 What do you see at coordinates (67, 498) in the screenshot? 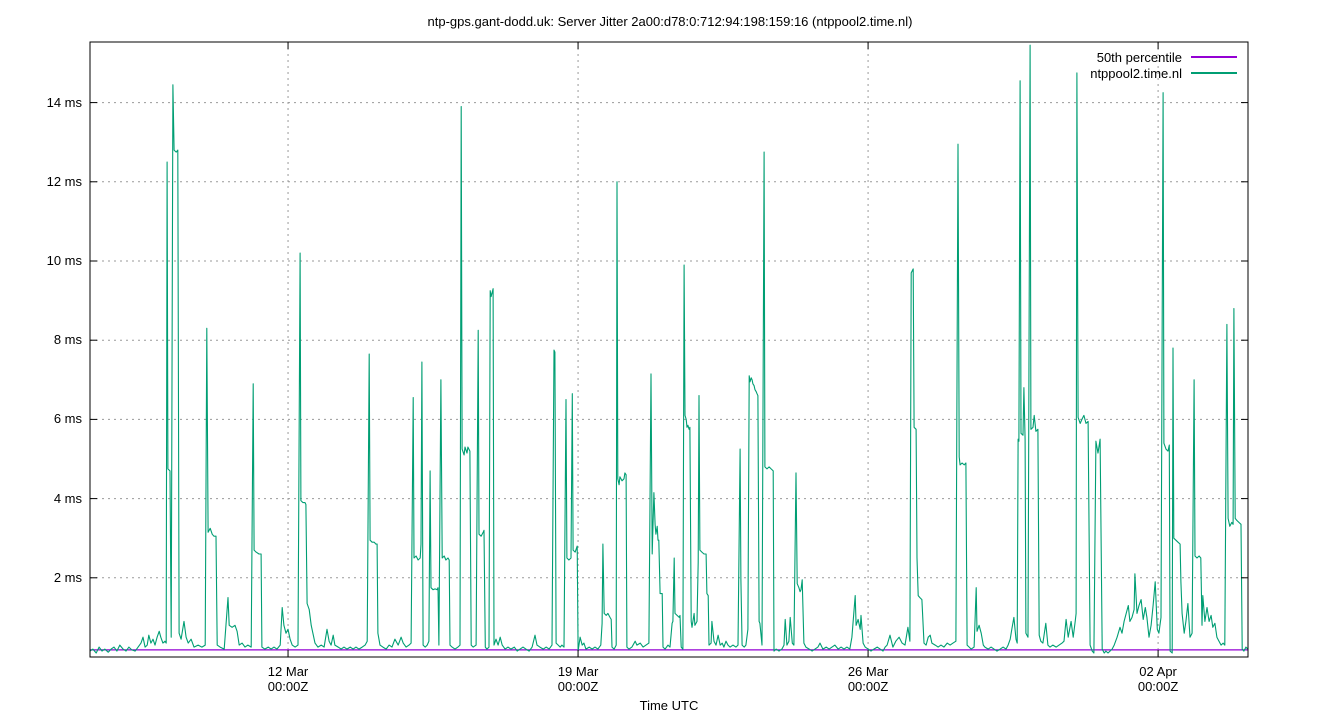
I see `y-tick-label: 4 ms` at bounding box center [67, 498].